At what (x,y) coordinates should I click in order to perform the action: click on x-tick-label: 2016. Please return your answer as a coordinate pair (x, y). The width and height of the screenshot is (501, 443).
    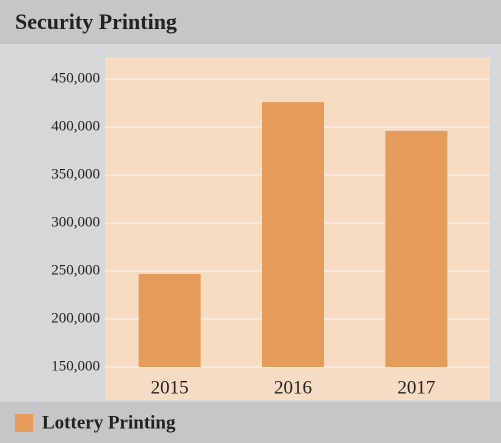
    Looking at the image, I should click on (293, 387).